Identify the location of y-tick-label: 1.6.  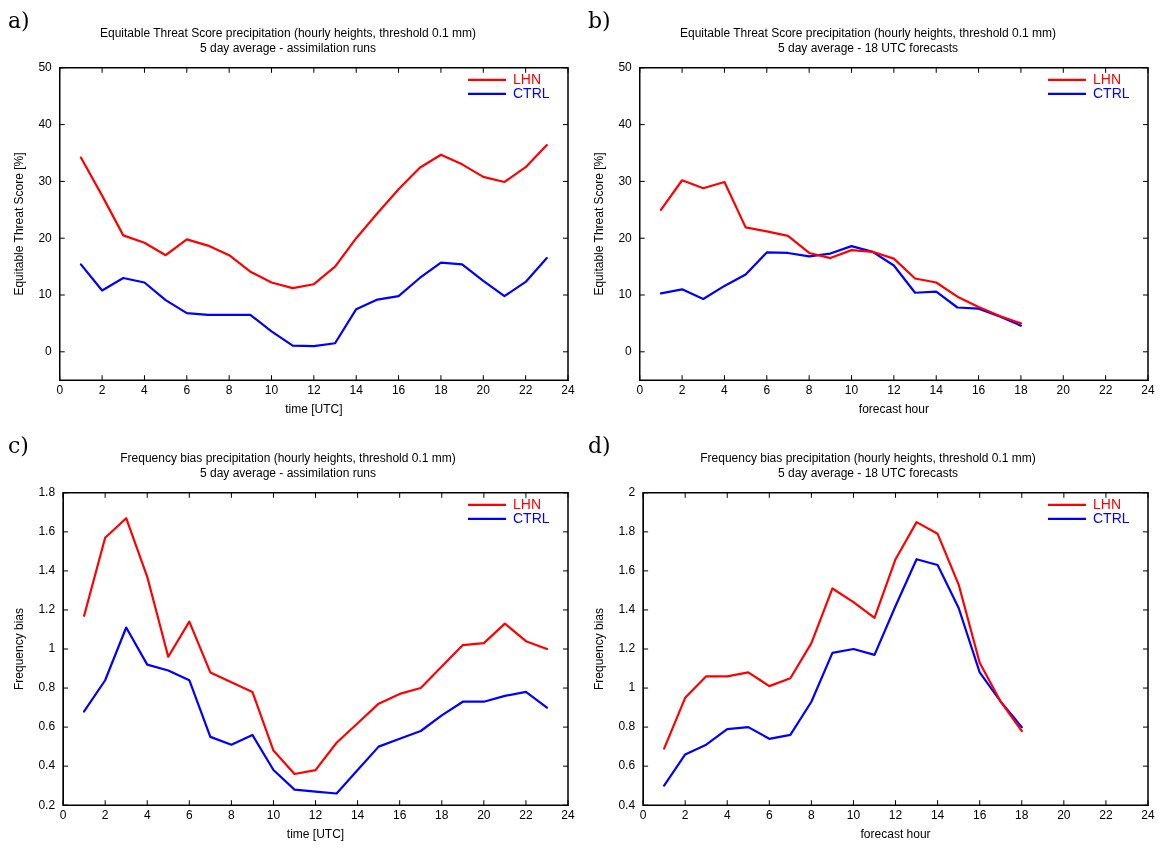
(627, 570).